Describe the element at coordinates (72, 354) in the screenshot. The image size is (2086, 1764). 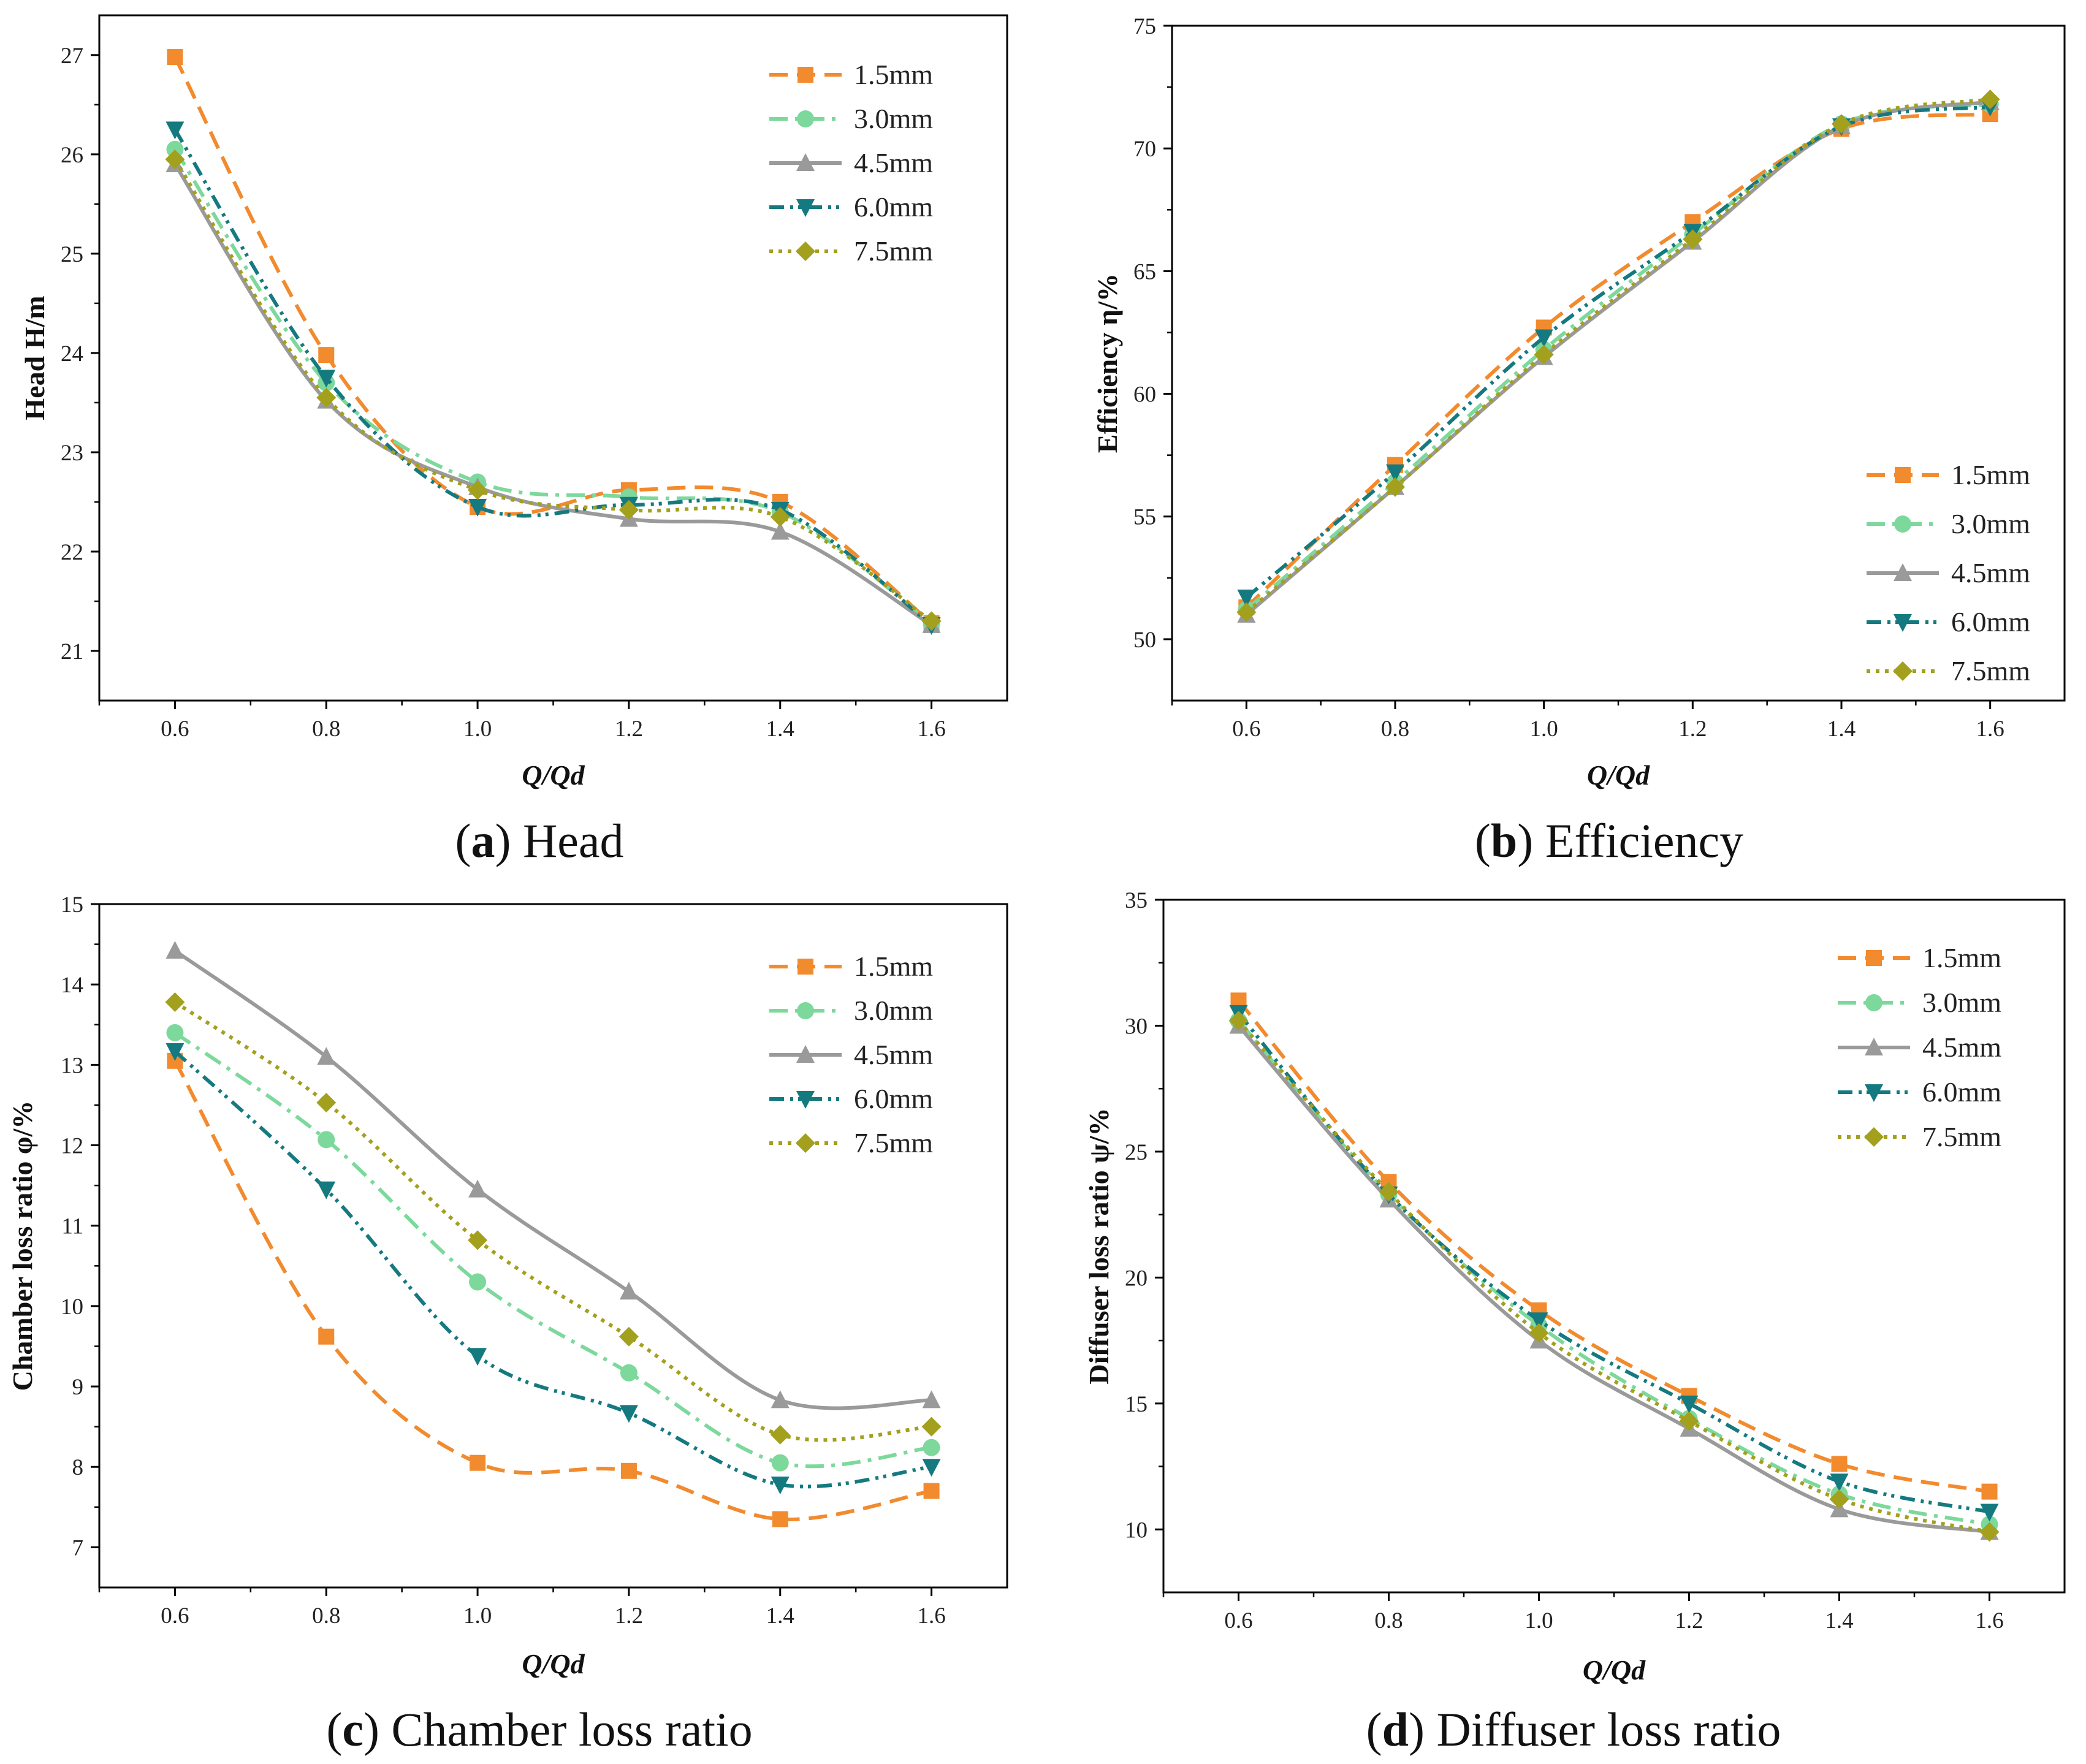
I see `y-tick-label: 24` at that location.